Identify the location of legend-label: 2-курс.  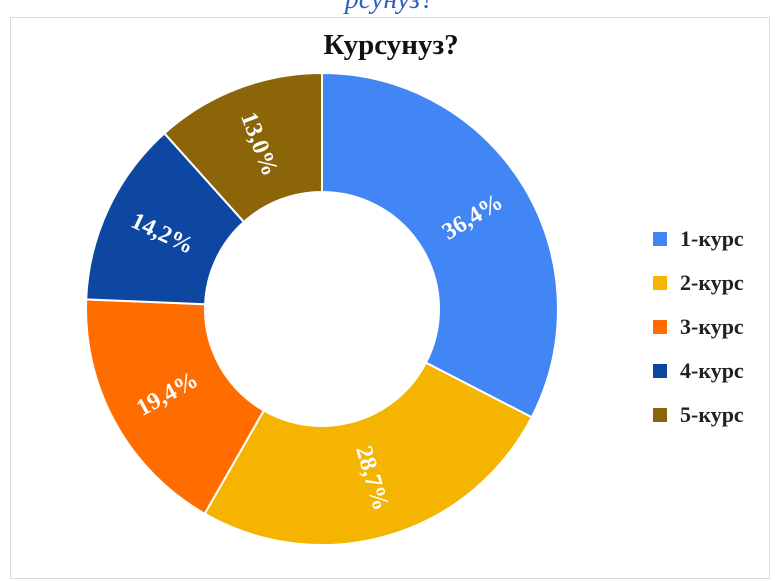
(712, 282).